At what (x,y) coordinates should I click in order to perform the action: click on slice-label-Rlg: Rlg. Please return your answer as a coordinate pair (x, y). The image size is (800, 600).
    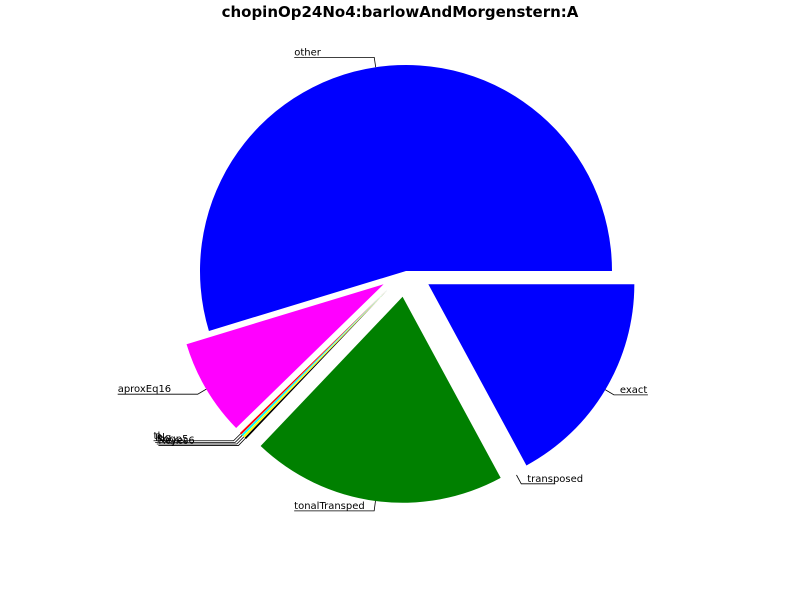
    Looking at the image, I should click on (163, 437).